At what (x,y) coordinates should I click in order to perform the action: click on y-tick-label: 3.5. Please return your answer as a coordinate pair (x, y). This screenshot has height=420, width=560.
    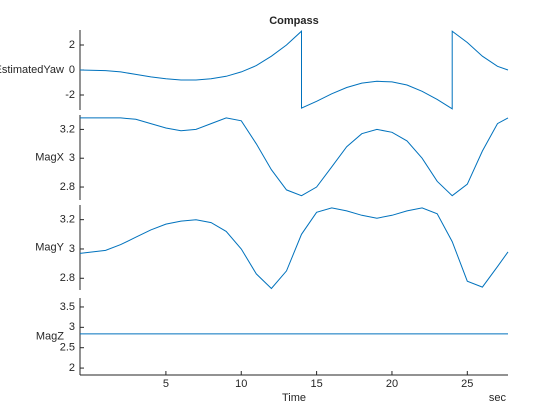
    Looking at the image, I should click on (67, 307).